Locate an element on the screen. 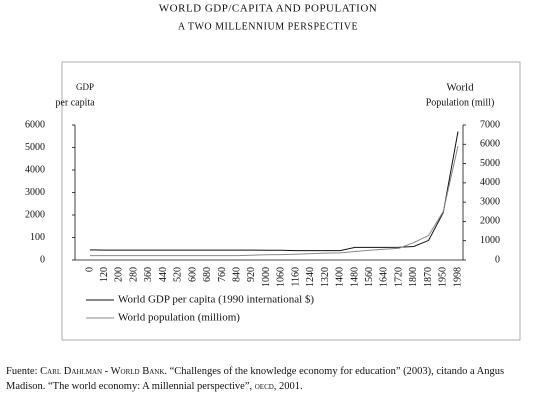  y-tick-label: 5000 is located at coordinates (35, 147).